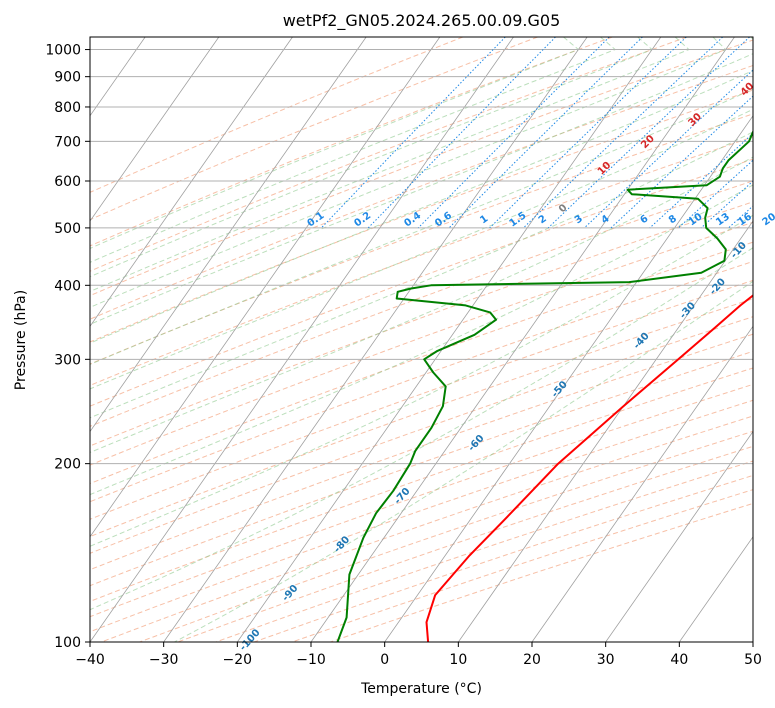  I want to click on mixing-ratio-label: 0.4, so click(412, 219).